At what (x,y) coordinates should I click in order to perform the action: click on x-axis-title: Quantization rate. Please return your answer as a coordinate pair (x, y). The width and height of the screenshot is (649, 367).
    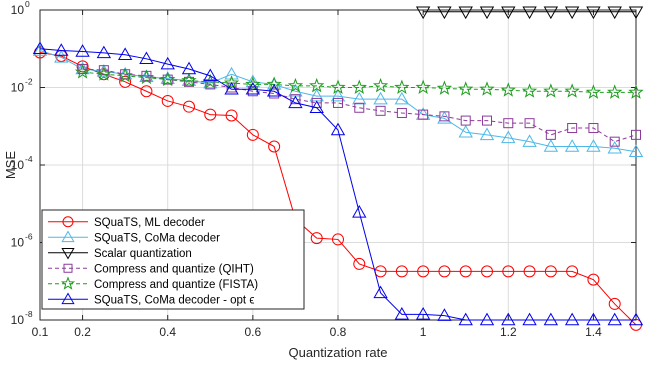
    Looking at the image, I should click on (337, 352).